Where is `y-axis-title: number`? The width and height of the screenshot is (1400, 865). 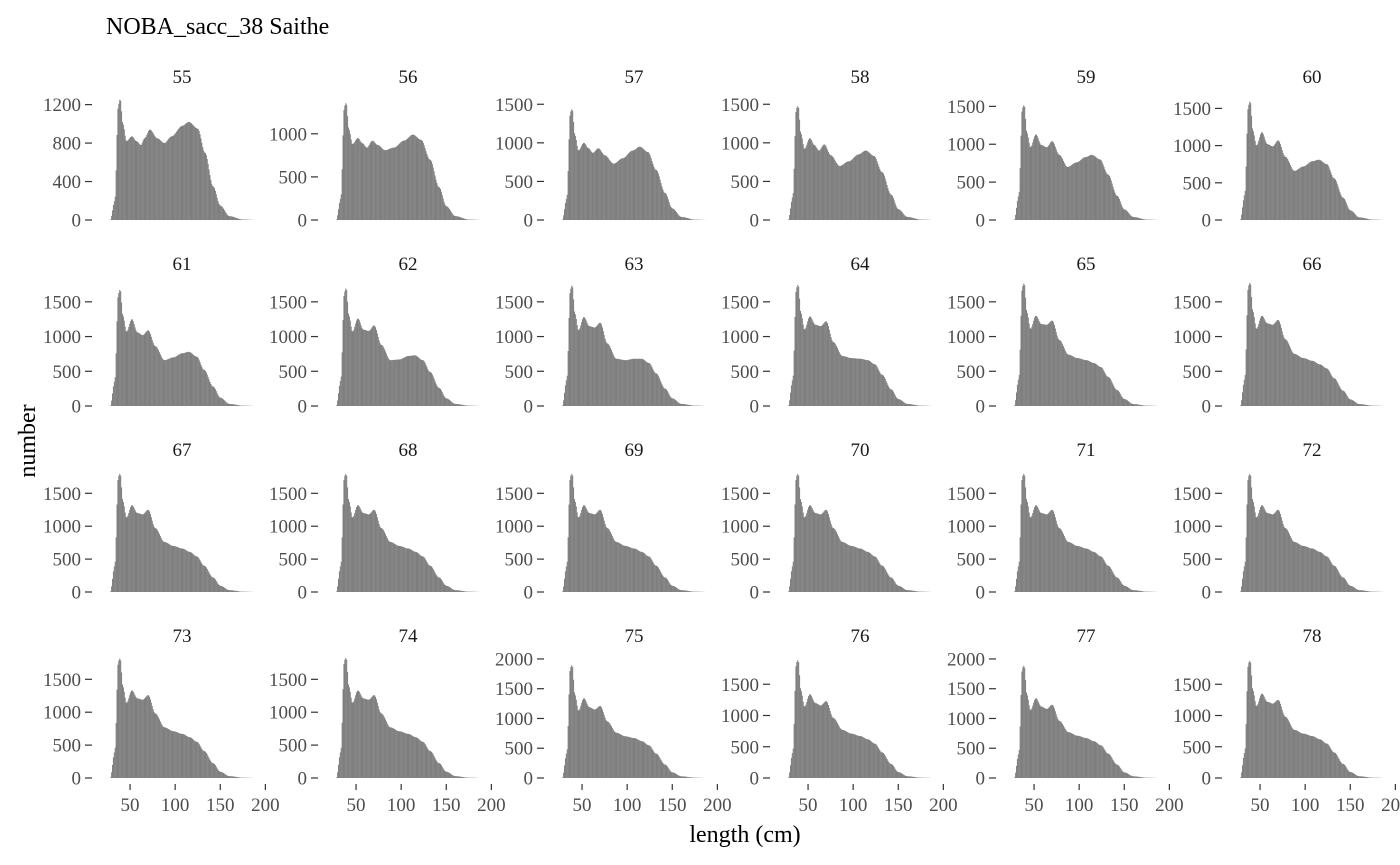 y-axis-title: number is located at coordinates (28, 440).